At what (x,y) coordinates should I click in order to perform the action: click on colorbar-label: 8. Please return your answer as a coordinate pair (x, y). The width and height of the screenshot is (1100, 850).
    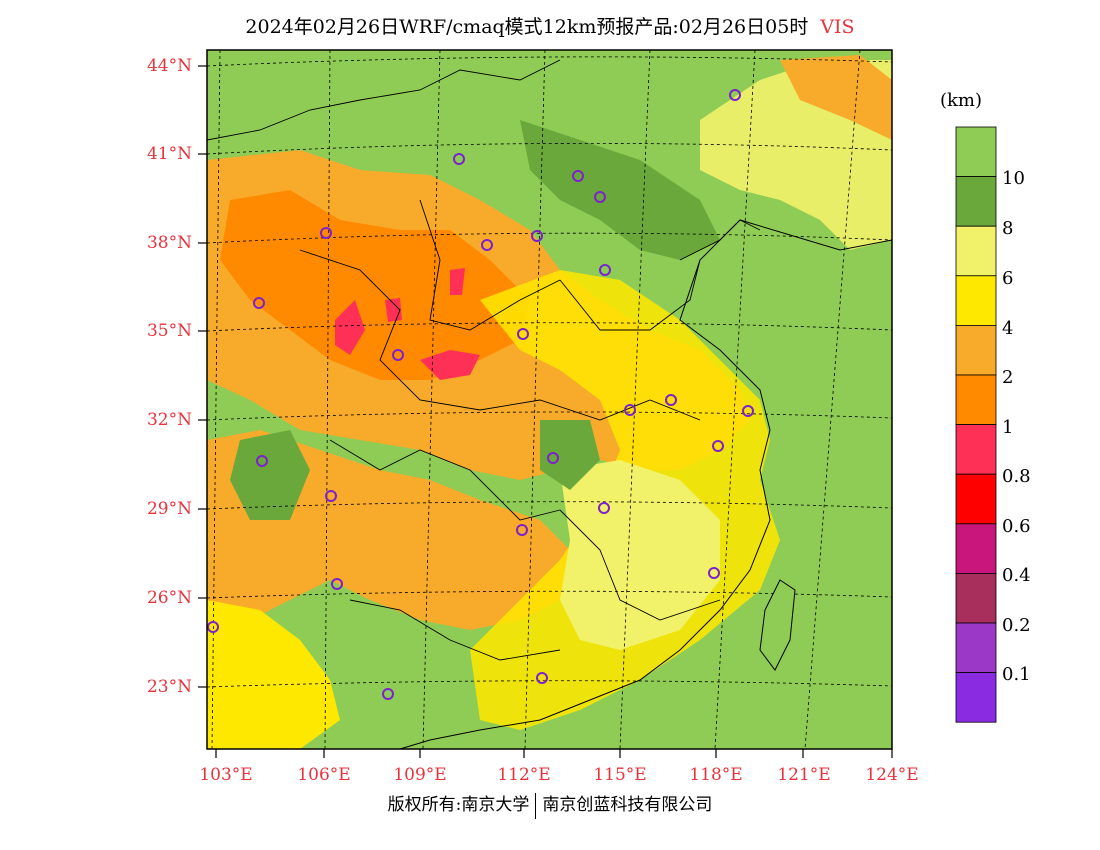
    Looking at the image, I should click on (1008, 228).